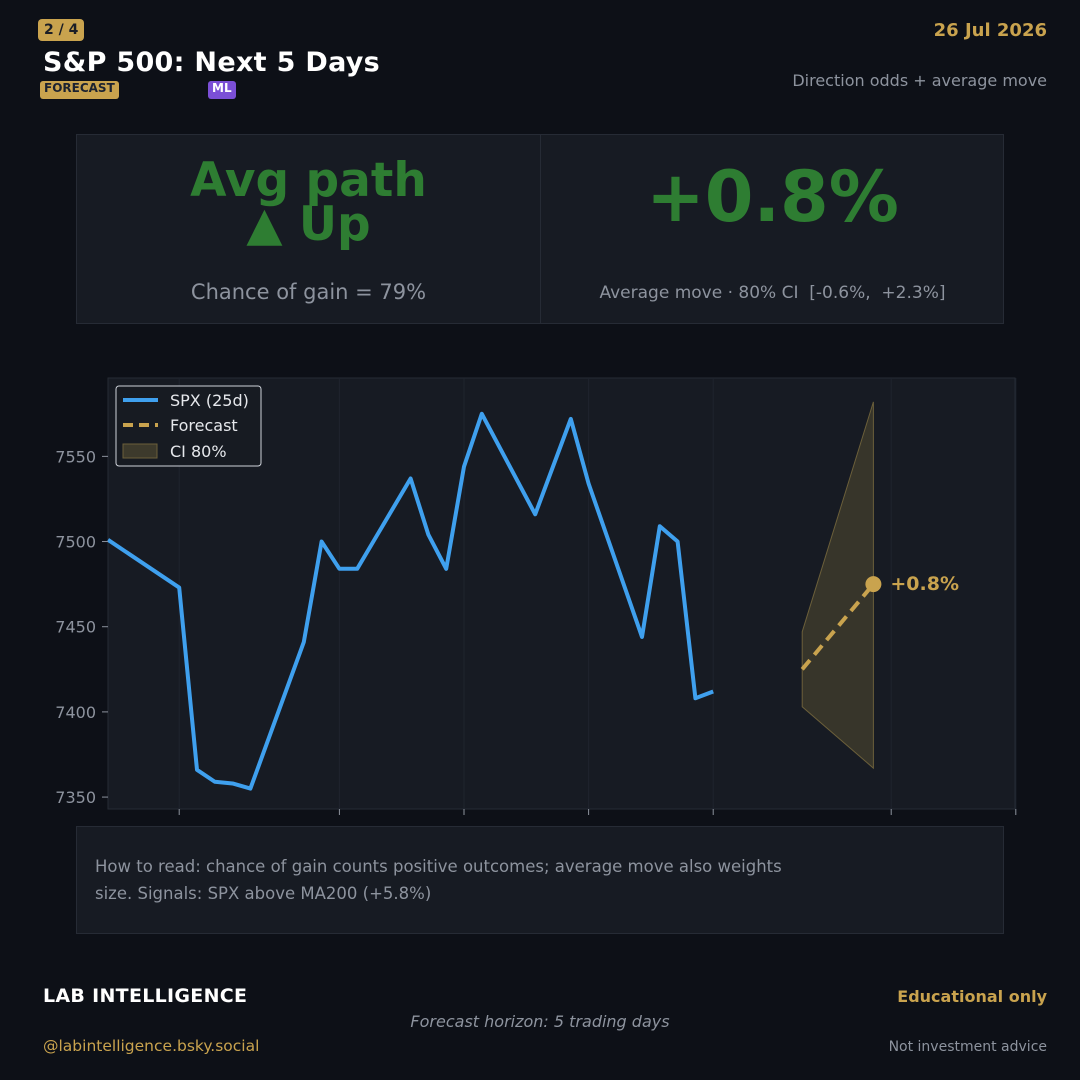 This screenshot has width=1080, height=1080. Describe the element at coordinates (145, 996) in the screenshot. I see `brand-name: LAB INTELLIGENCE` at that location.